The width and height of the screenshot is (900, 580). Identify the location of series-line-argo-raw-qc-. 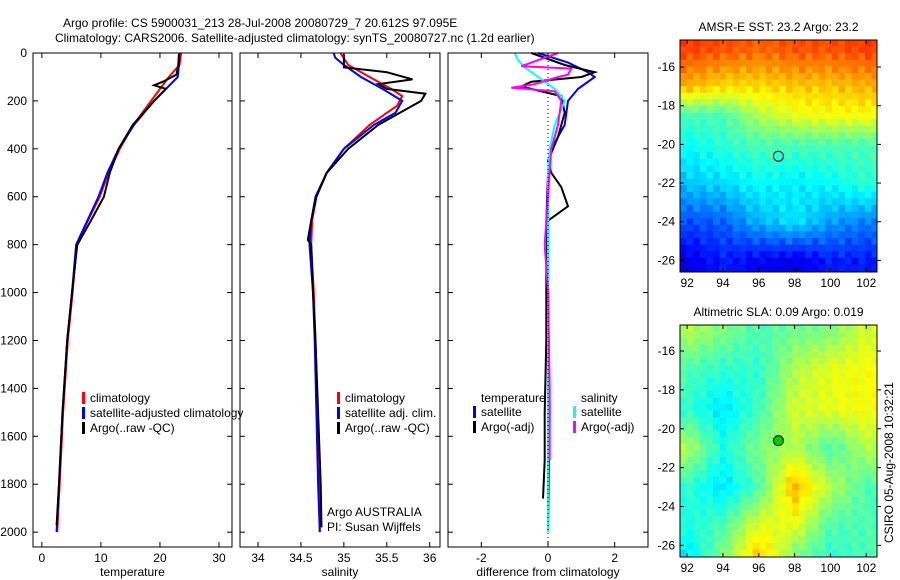
(367, 291).